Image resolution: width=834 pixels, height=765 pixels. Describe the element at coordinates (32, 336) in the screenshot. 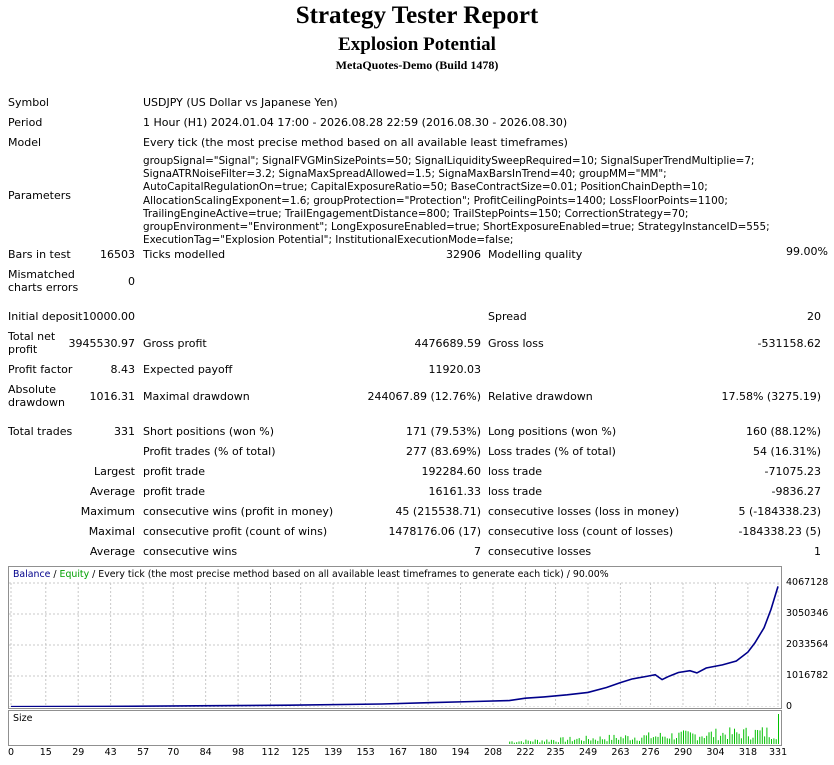

I see `net-profit-label-1: Total net` at that location.